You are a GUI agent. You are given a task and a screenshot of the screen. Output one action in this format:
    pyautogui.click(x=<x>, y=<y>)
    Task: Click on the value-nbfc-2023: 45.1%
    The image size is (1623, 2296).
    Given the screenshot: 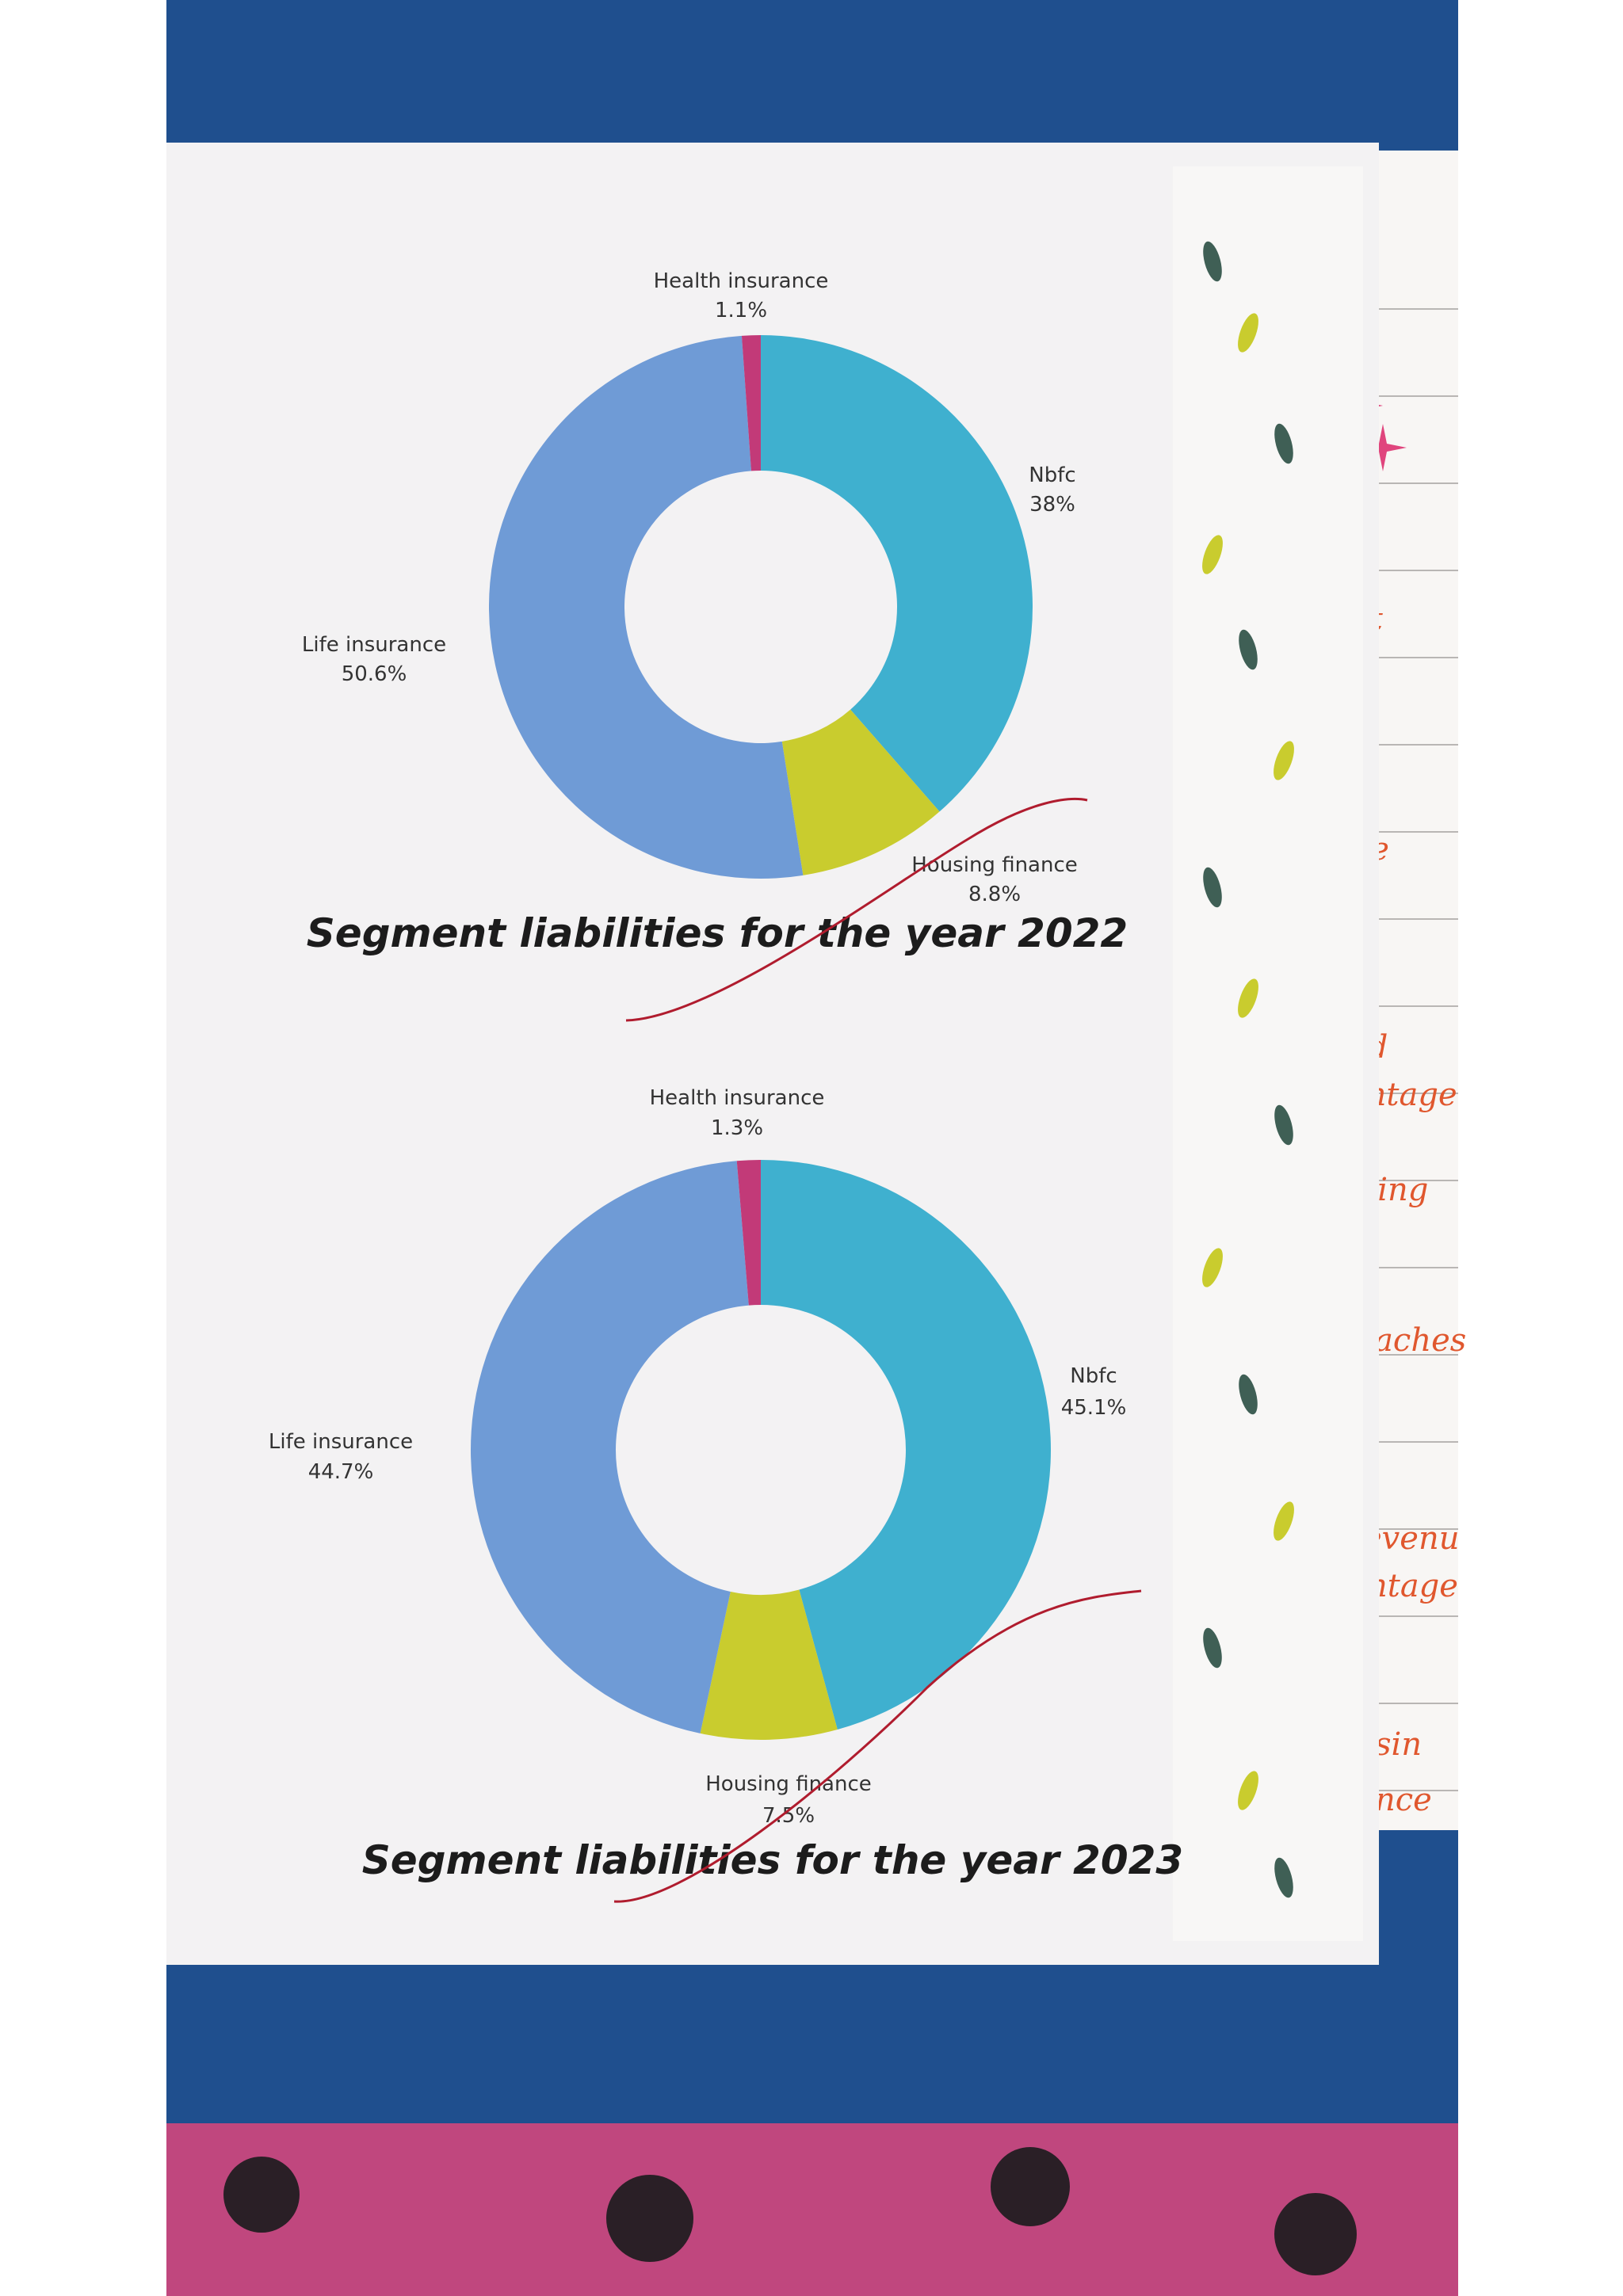 What is the action you would take?
    pyautogui.click(x=1094, y=1408)
    